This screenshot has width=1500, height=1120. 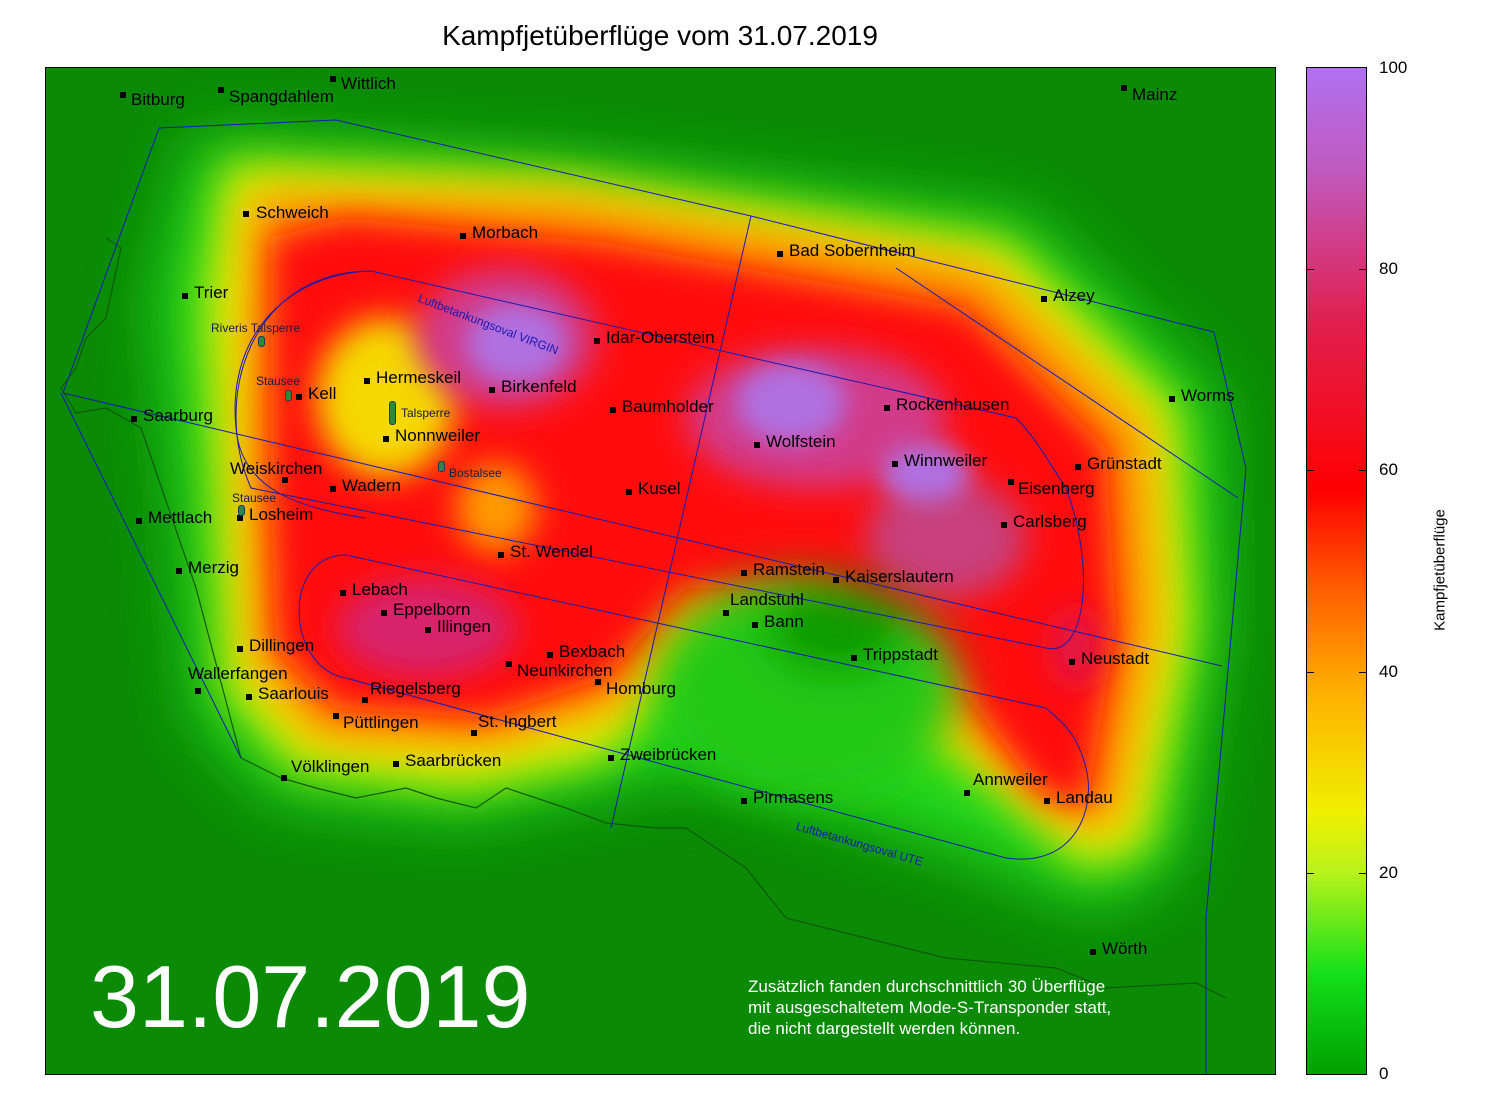 I want to click on lake-label: Talsperre, so click(x=426, y=413).